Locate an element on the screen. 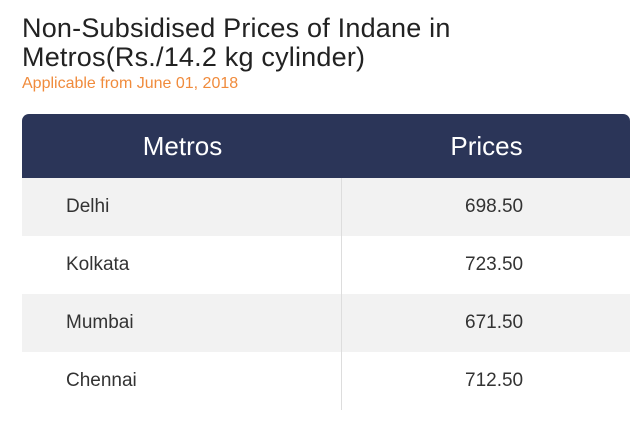 This screenshot has height=426, width=639. metro-cell: Delhi is located at coordinates (182, 207).